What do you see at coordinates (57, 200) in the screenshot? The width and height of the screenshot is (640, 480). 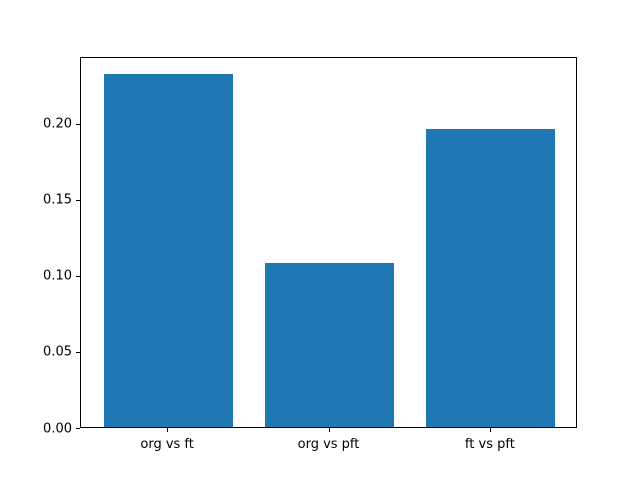 I see `y-tick-label: 0.15` at bounding box center [57, 200].